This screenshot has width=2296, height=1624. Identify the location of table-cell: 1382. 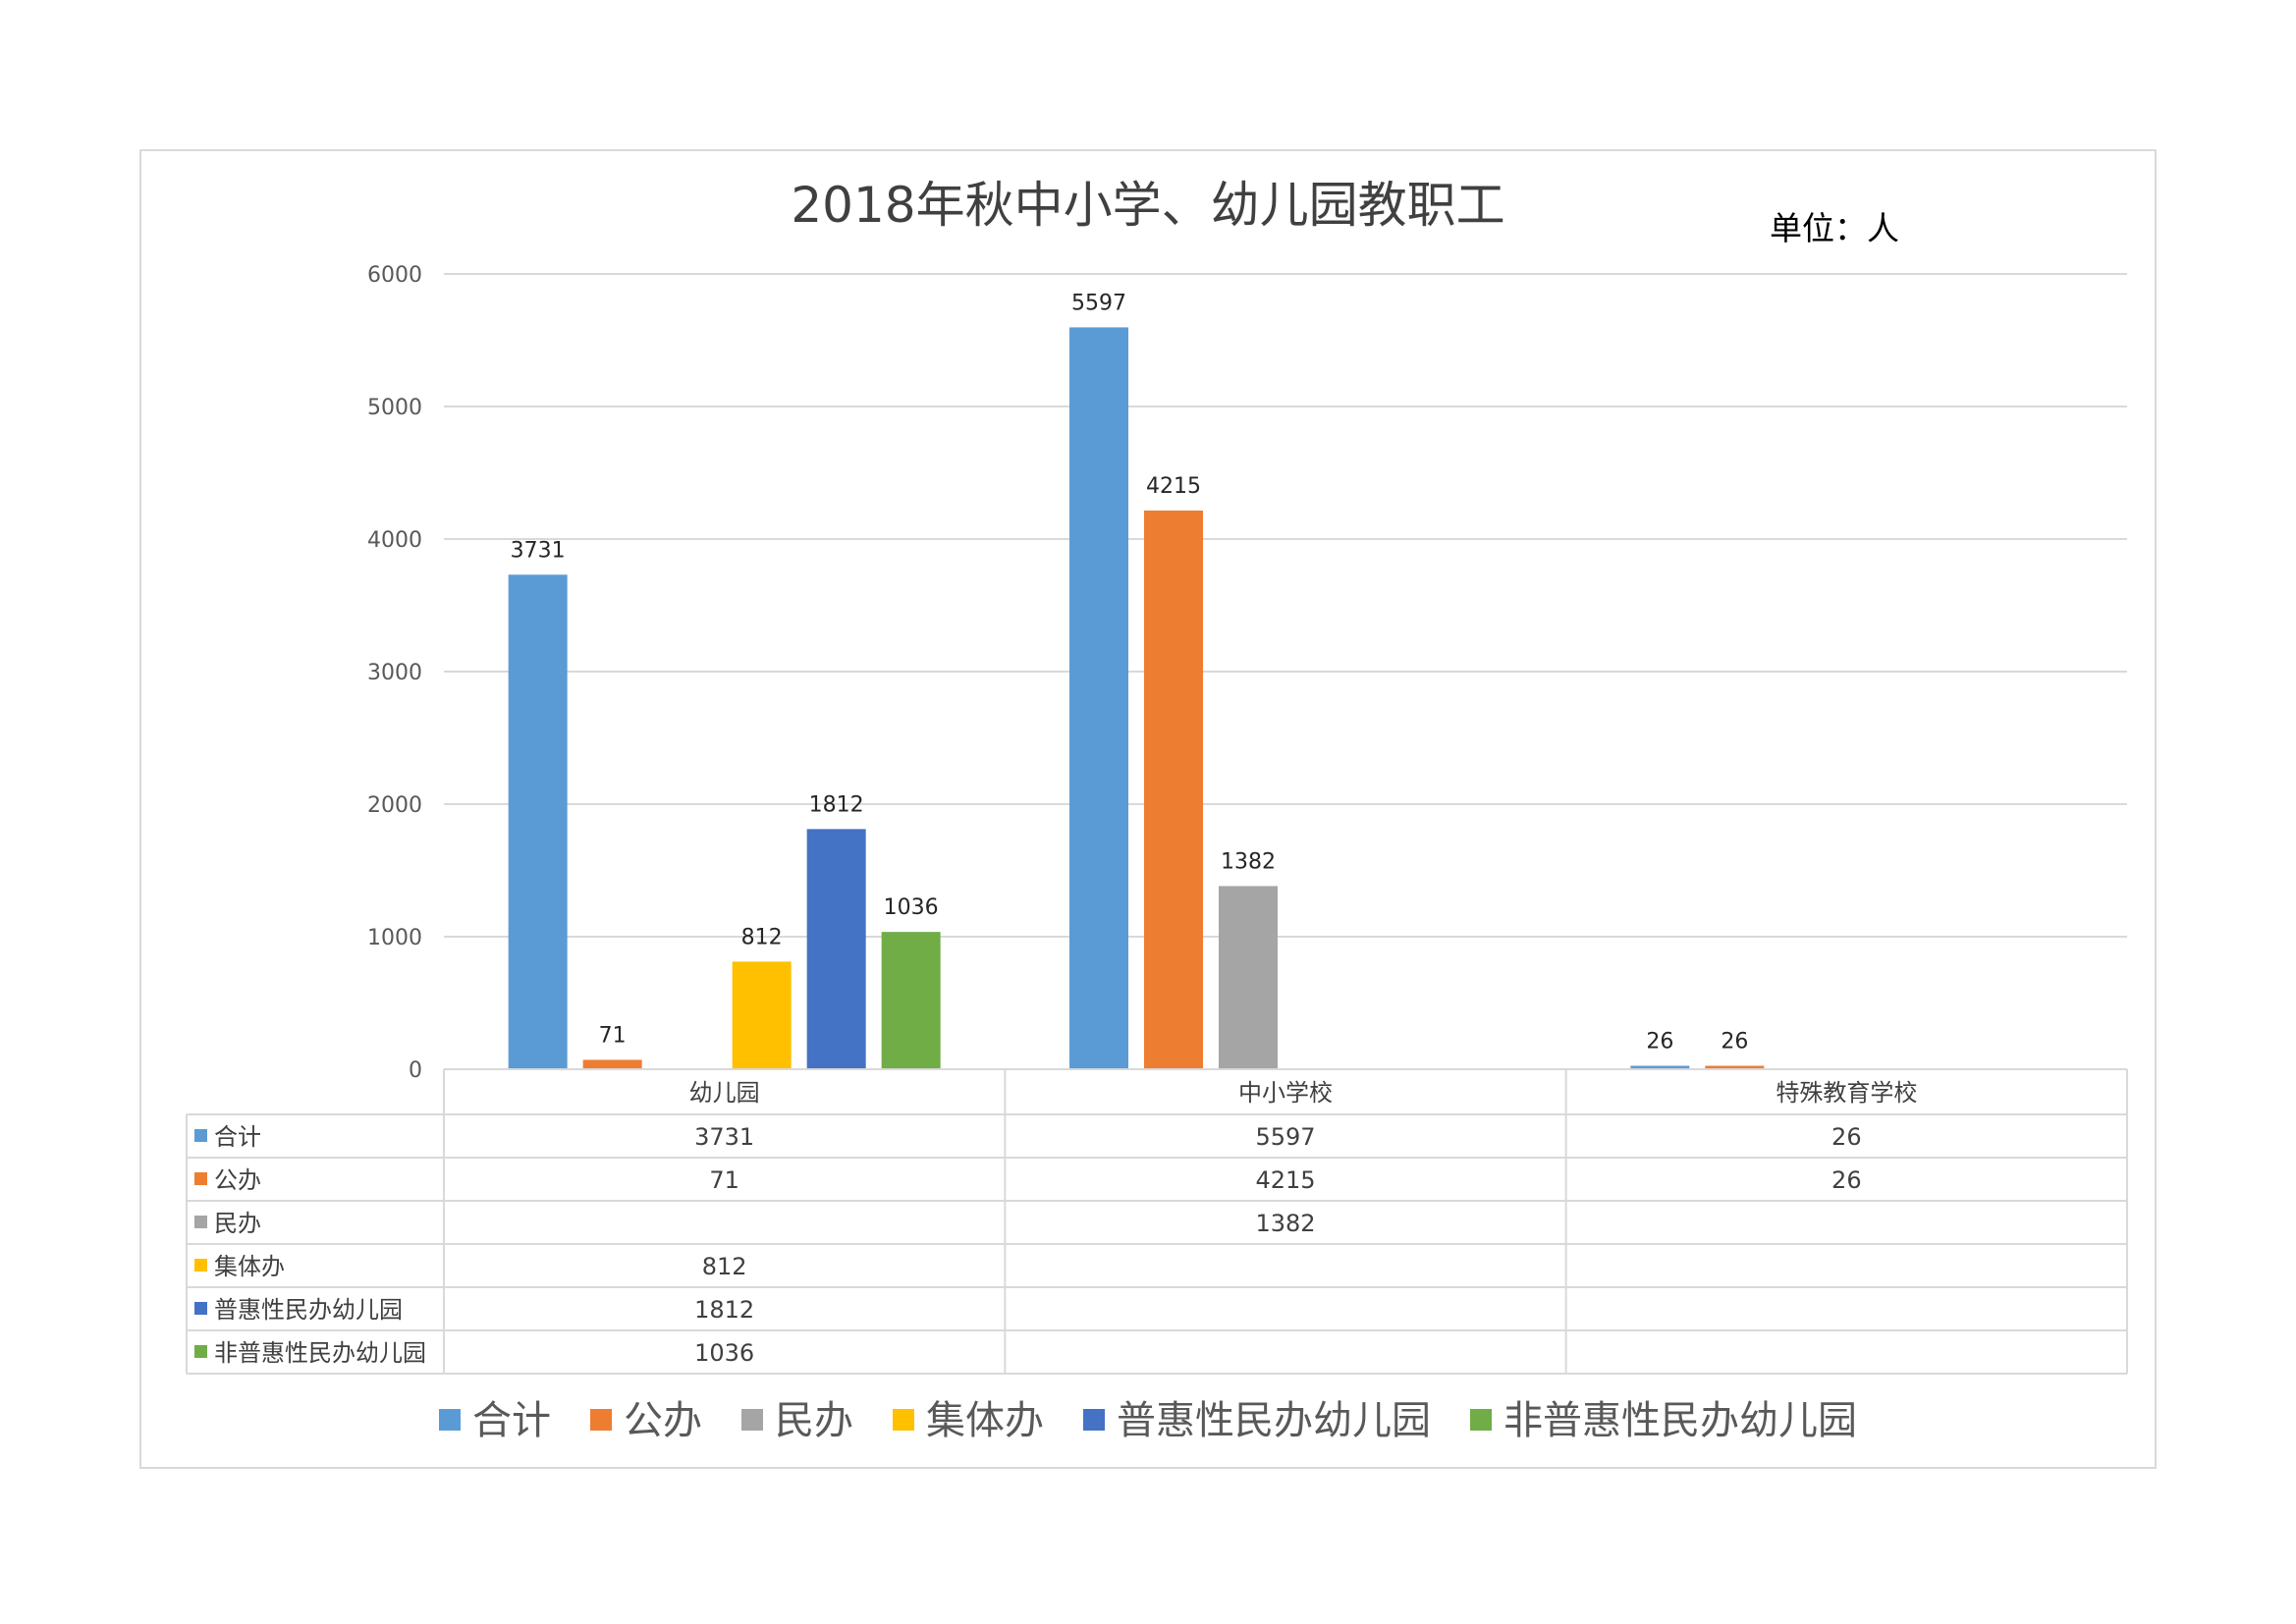
(1285, 1223).